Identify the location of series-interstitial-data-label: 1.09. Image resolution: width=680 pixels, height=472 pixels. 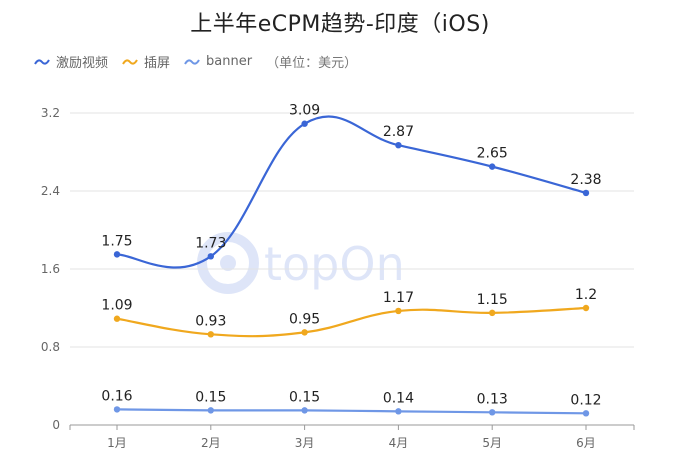
(116, 306).